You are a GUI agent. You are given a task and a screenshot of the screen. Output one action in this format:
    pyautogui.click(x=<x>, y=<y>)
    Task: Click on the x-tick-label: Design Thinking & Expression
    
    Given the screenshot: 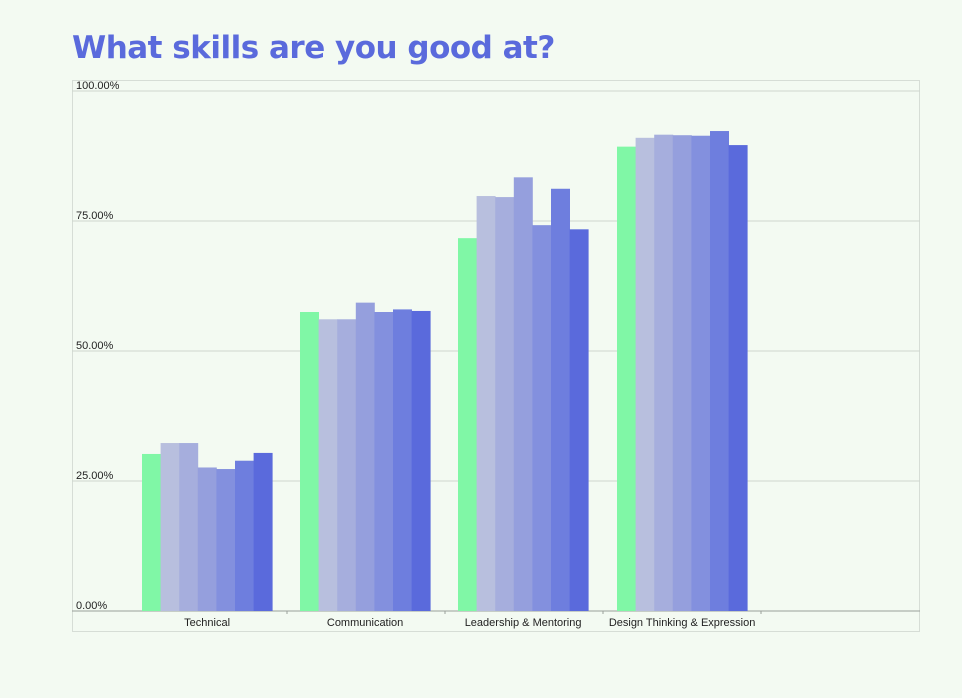 What is the action you would take?
    pyautogui.click(x=682, y=623)
    